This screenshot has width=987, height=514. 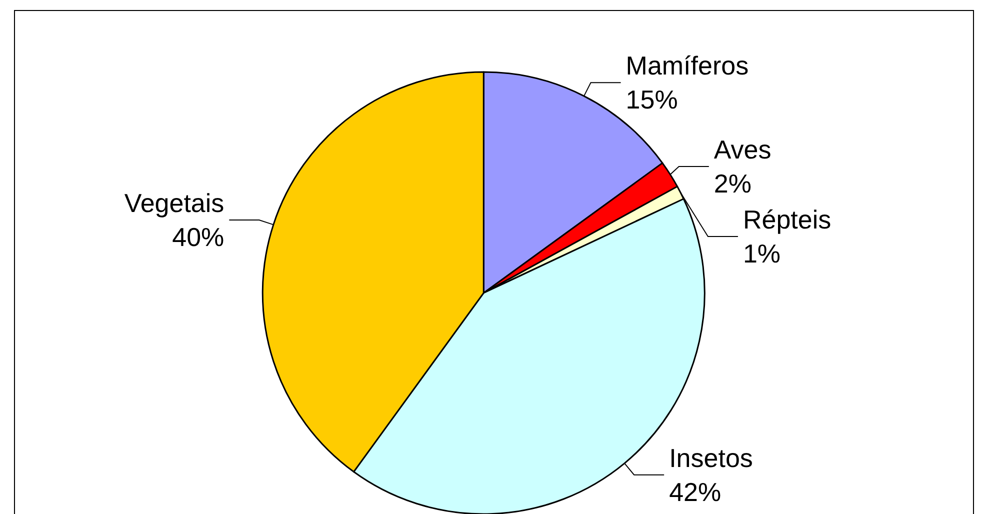 What do you see at coordinates (733, 183) in the screenshot?
I see `data-label: 2%` at bounding box center [733, 183].